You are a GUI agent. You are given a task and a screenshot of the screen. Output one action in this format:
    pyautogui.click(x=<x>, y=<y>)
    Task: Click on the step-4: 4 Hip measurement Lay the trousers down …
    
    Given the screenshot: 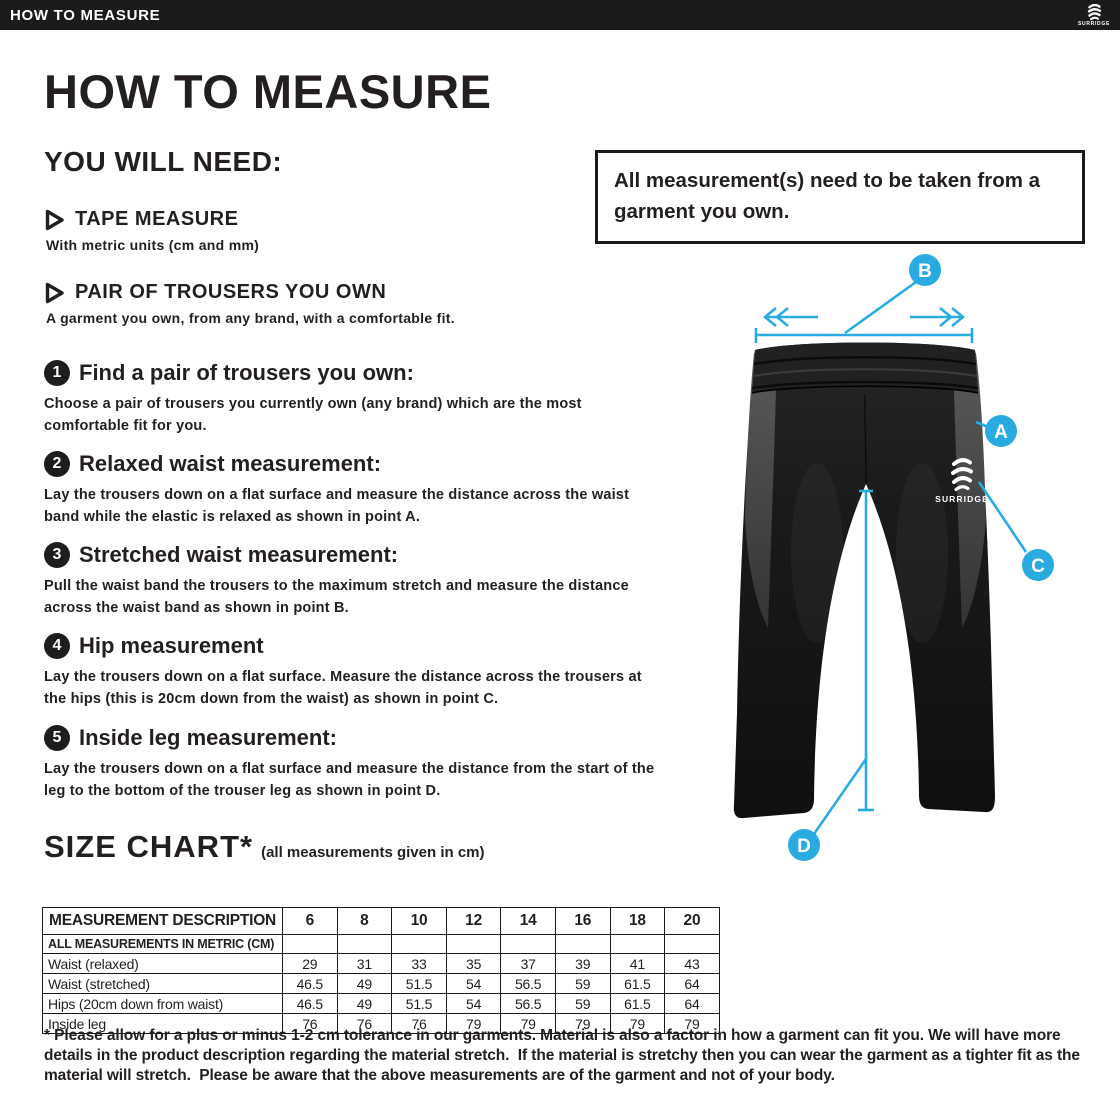 What is the action you would take?
    pyautogui.click(x=350, y=672)
    